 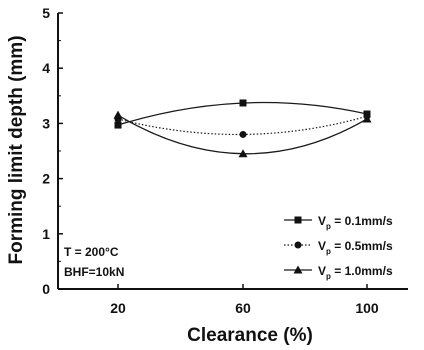 What do you see at coordinates (16, 149) in the screenshot?
I see `y-axis-title: Forming limit depth (mm)` at bounding box center [16, 149].